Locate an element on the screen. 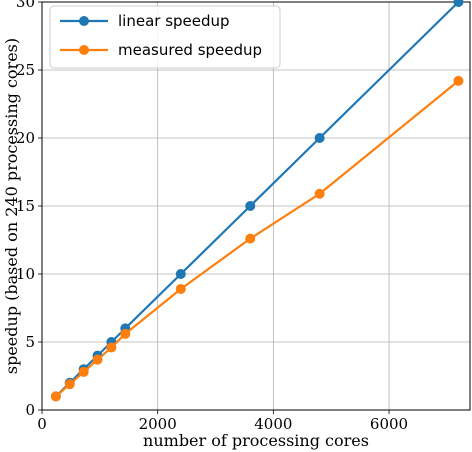 Image resolution: width=472 pixels, height=452 pixels. legend-label: linear speedup is located at coordinates (174, 21).